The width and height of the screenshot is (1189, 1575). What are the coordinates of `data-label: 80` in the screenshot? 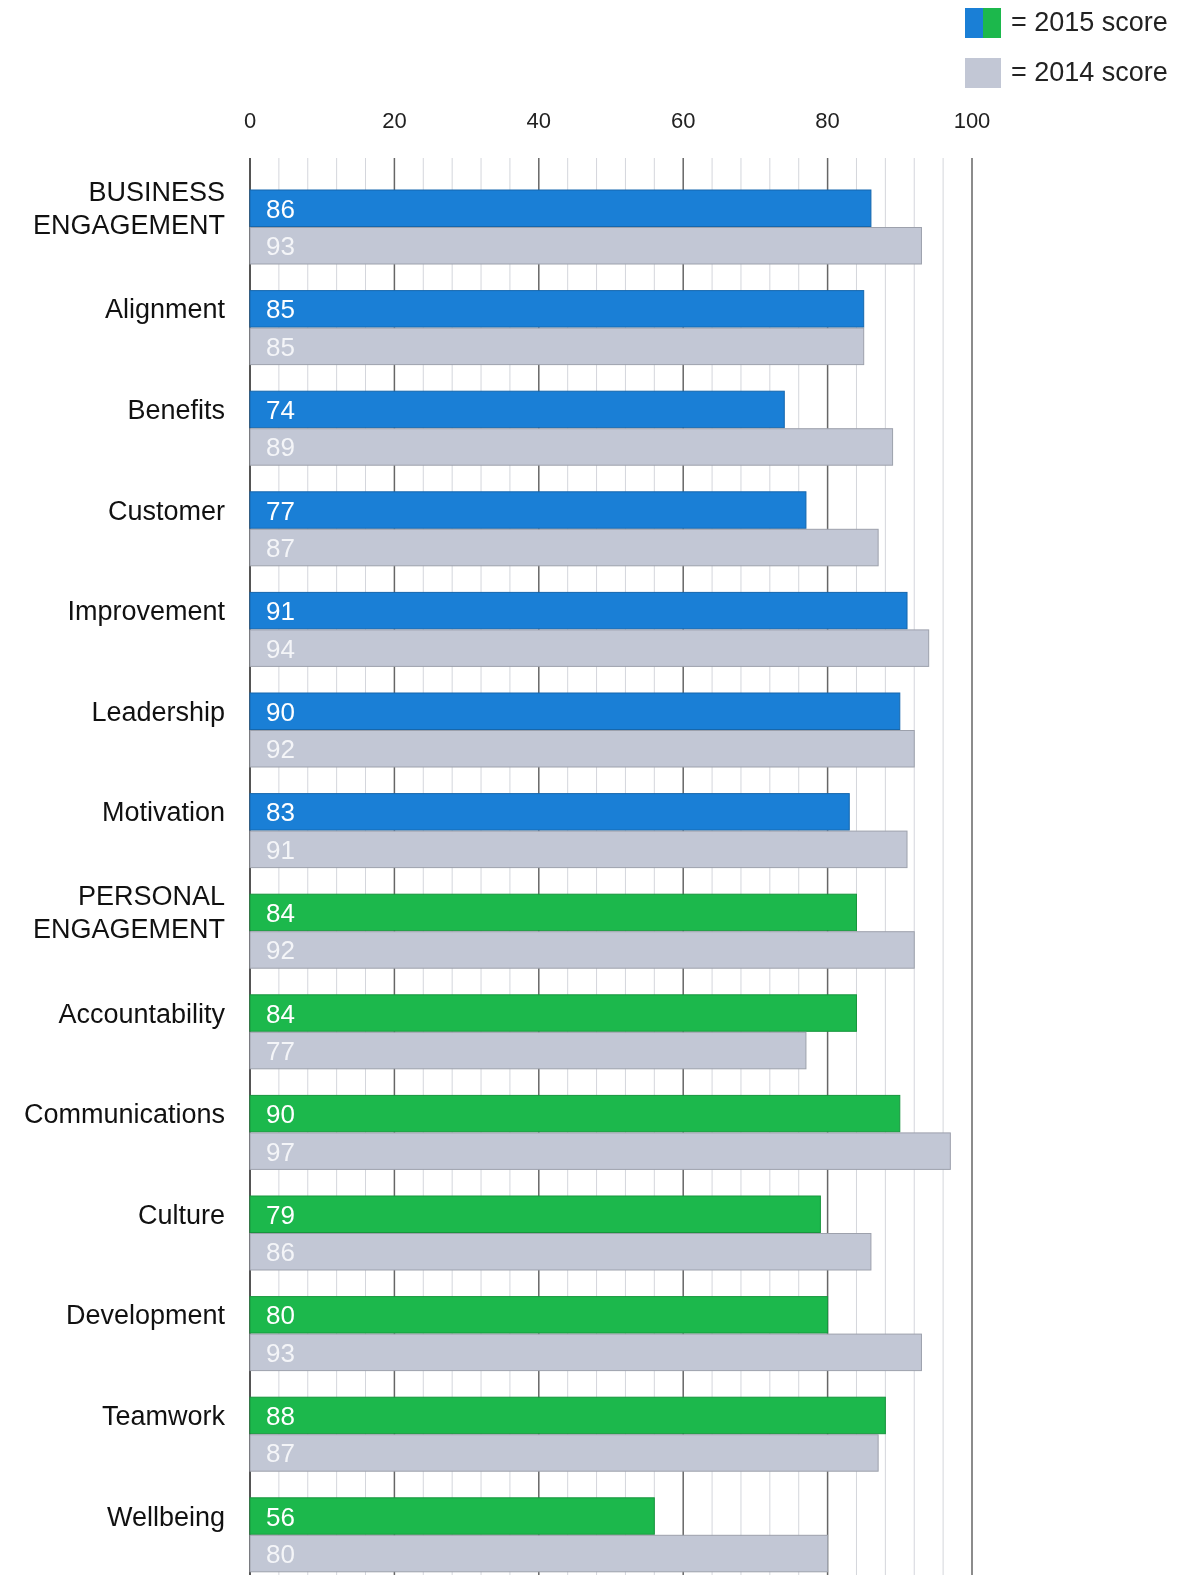 It's located at (280, 1315).